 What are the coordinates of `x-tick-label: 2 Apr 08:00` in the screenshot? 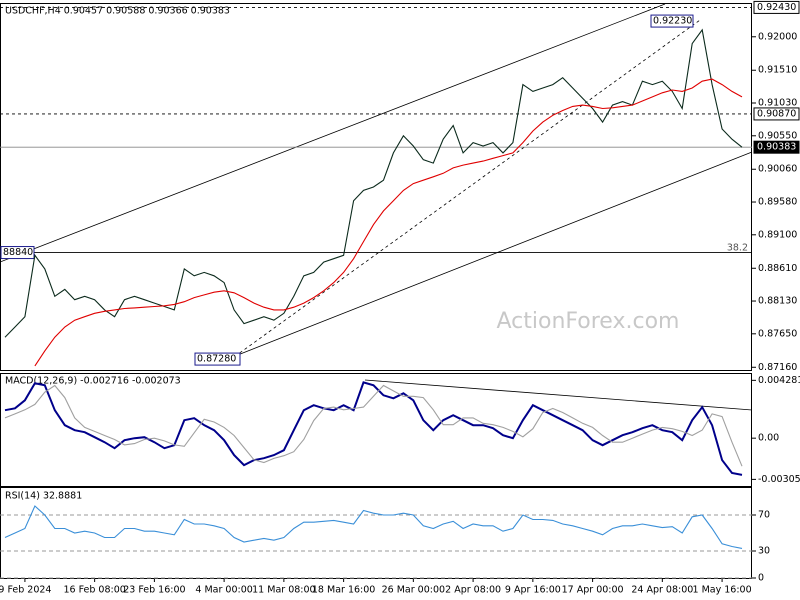 It's located at (473, 590).